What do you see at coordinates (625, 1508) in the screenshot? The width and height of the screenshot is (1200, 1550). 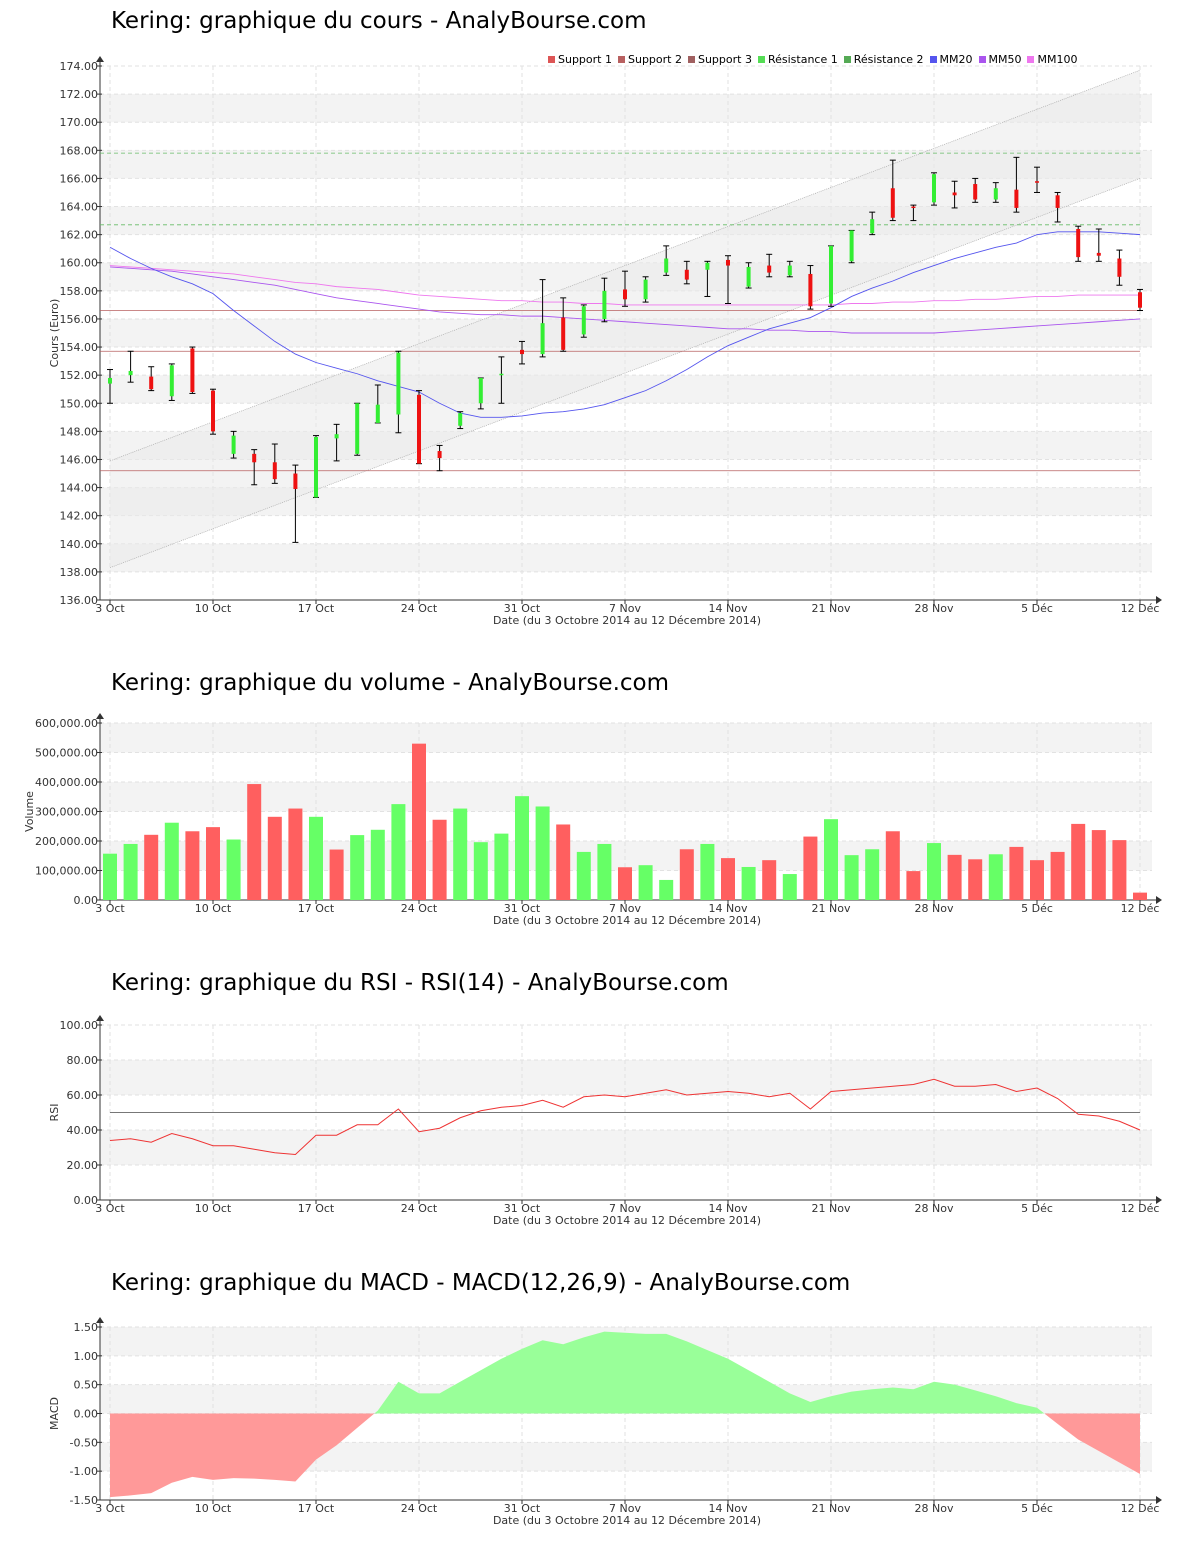 I see `x-tick-label: 7 Nov` at bounding box center [625, 1508].